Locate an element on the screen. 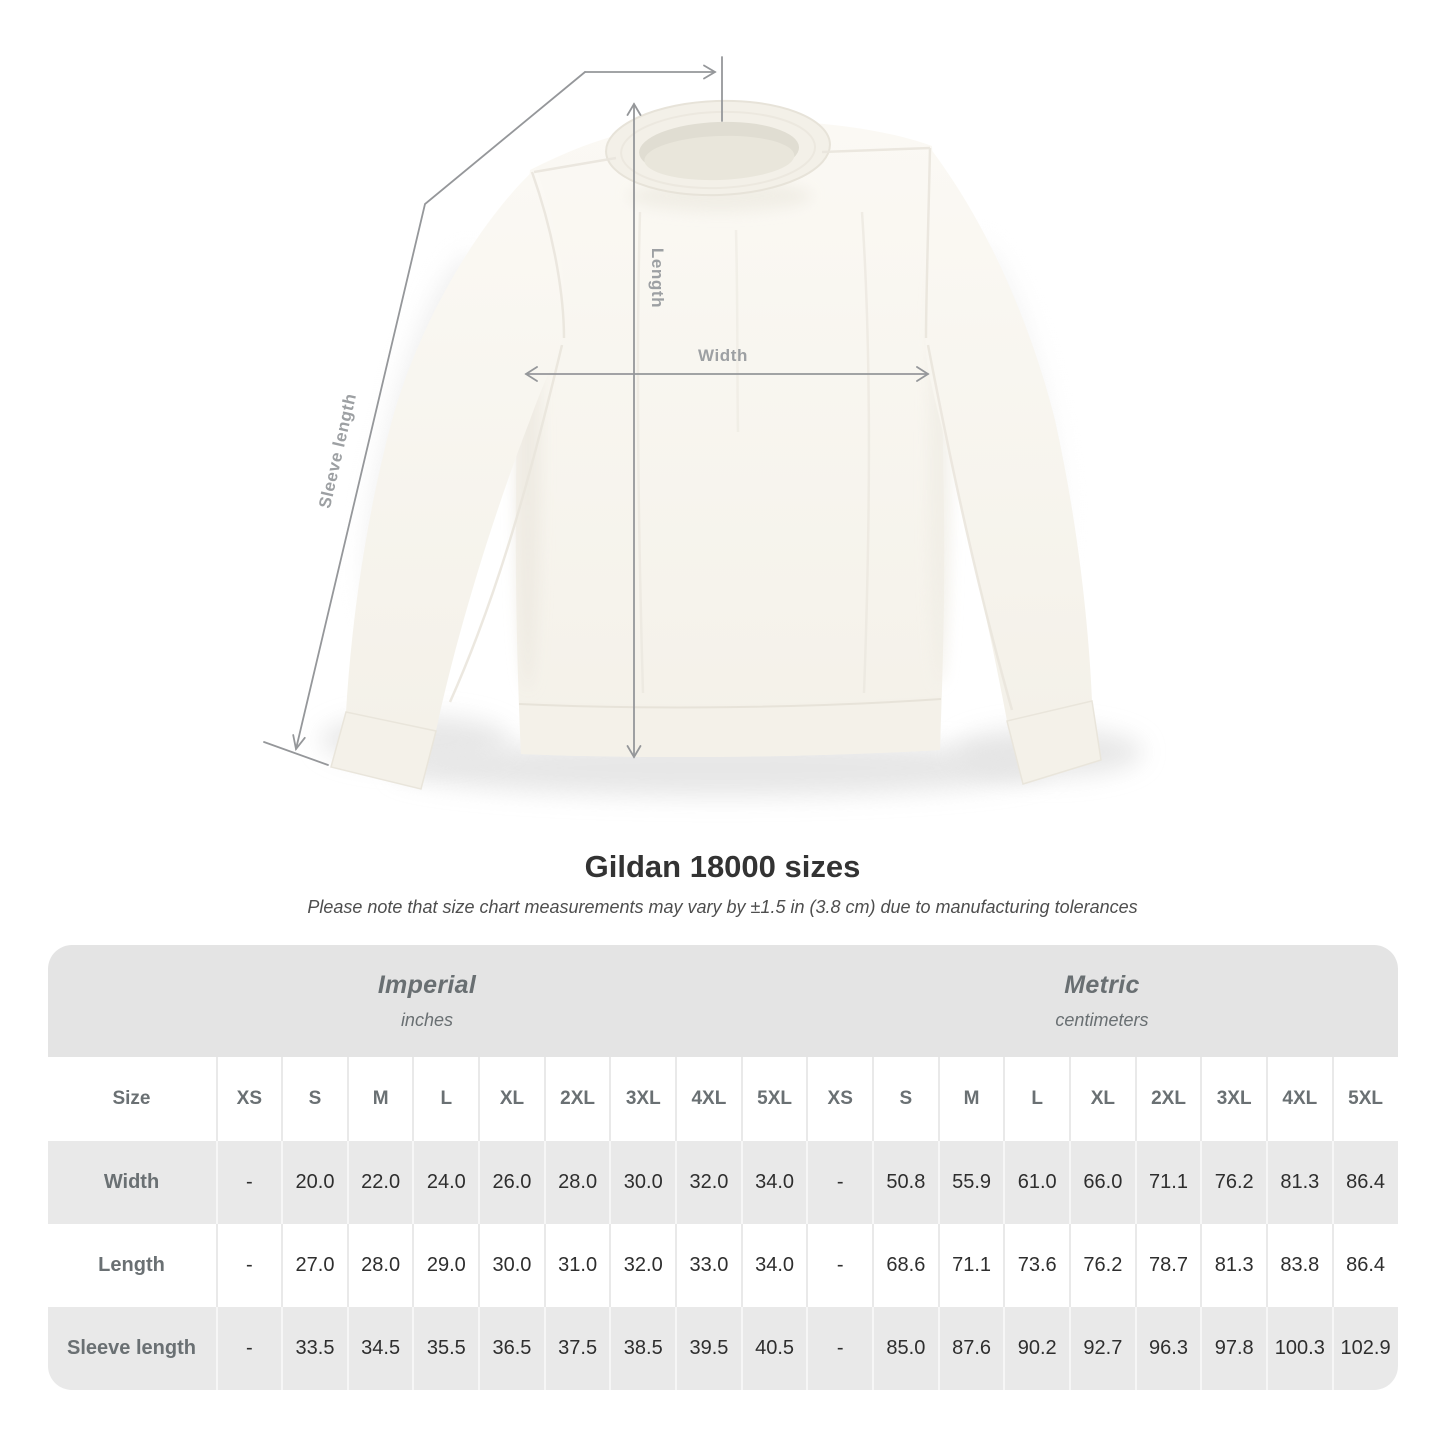 This screenshot has height=1445, width=1445. size-value-cell: 78.7 is located at coordinates (1167, 1265).